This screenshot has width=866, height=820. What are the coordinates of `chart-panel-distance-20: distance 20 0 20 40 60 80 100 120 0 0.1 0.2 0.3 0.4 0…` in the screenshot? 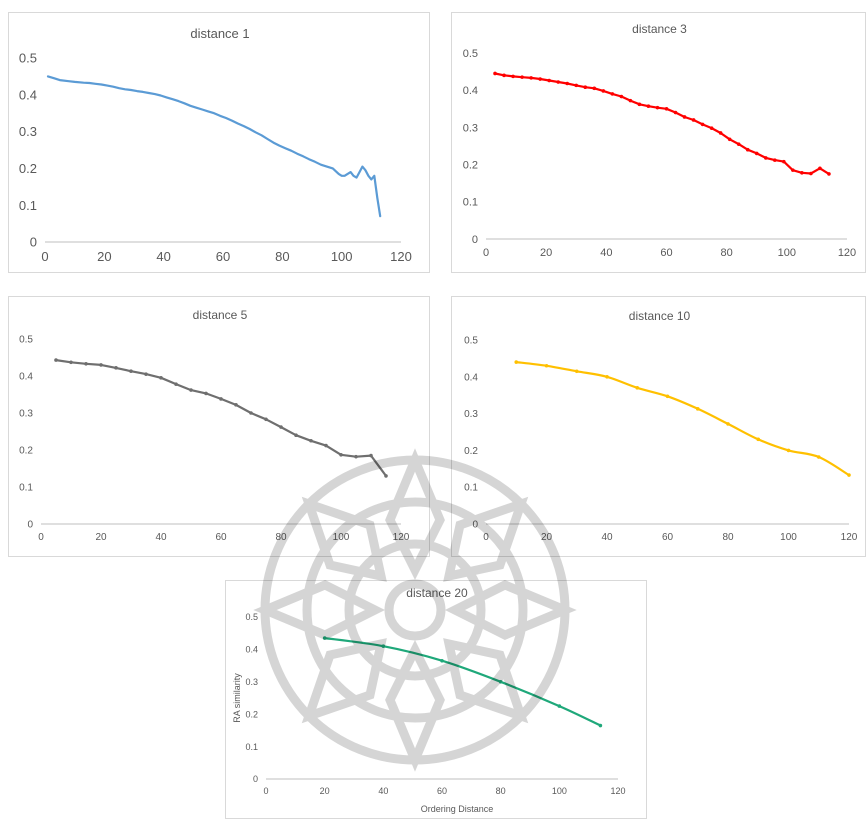 It's located at (436, 699).